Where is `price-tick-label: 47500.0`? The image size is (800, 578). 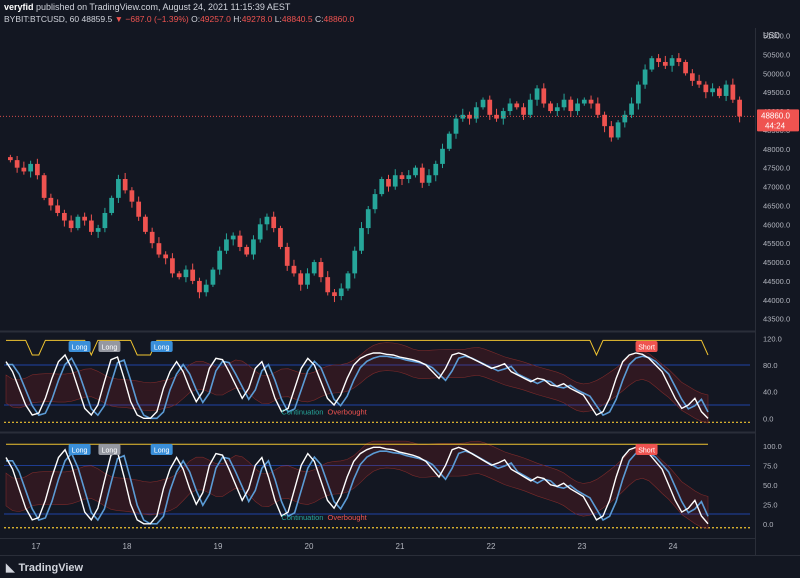 price-tick-label: 47500.0 is located at coordinates (776, 168).